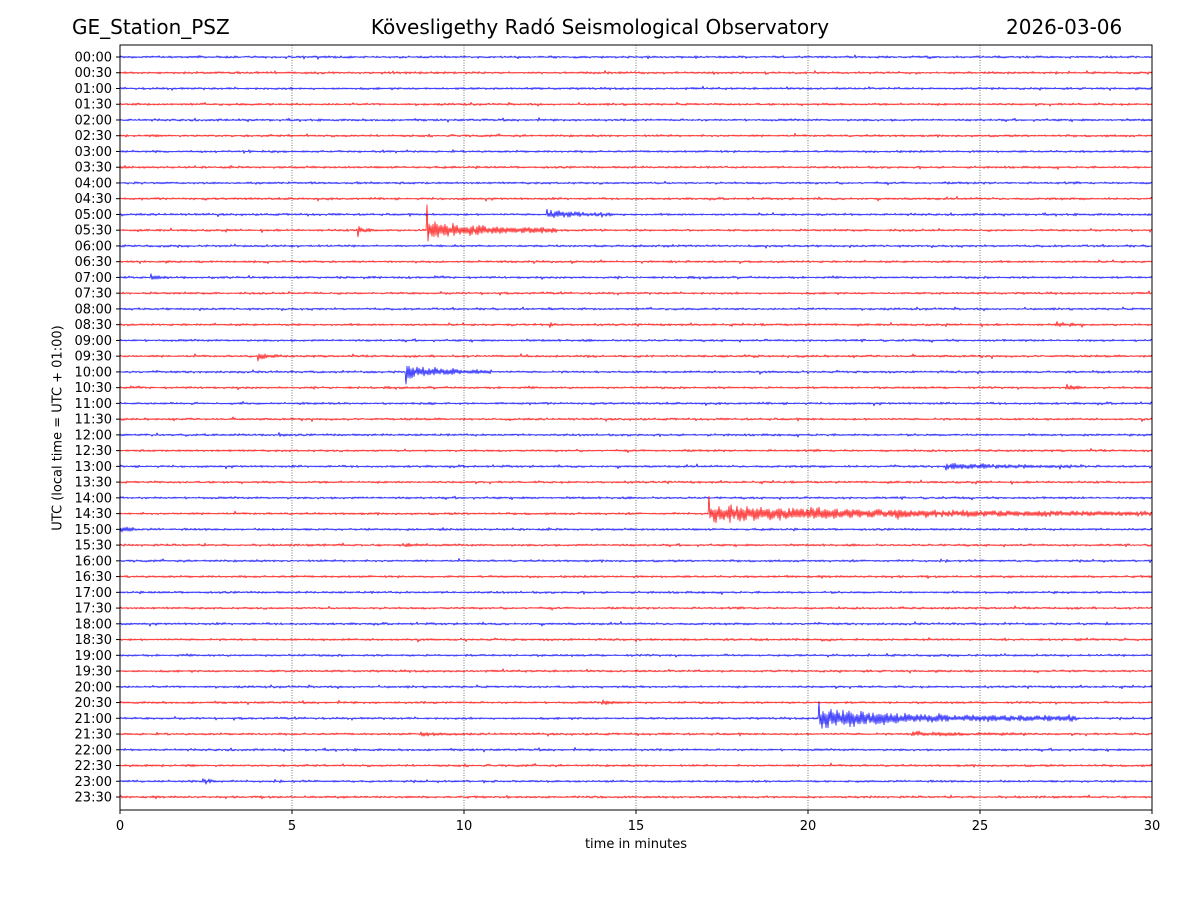 This screenshot has height=900, width=1200. Describe the element at coordinates (93, 183) in the screenshot. I see `y-tick-label: 04:00` at that location.